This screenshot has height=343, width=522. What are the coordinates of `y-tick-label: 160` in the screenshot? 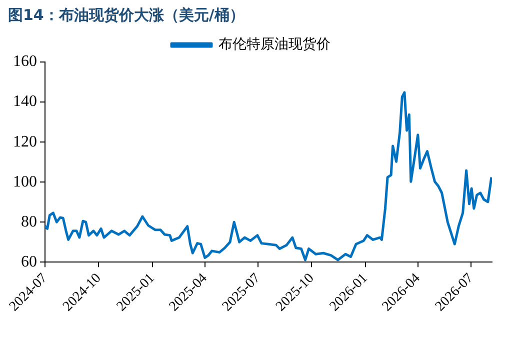 It's located at (25, 61).